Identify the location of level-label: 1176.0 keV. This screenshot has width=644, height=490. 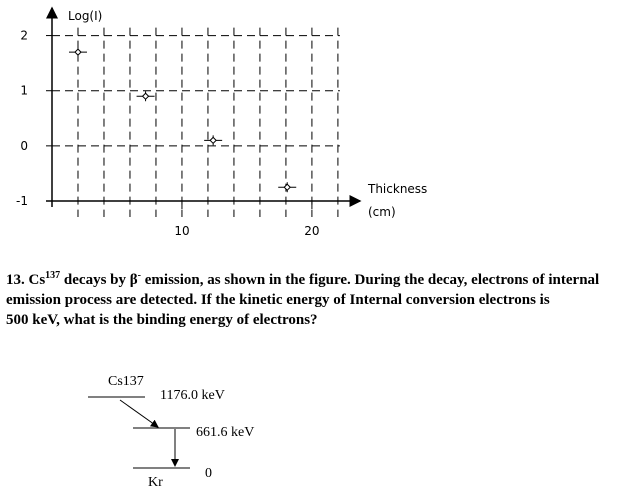
(192, 395).